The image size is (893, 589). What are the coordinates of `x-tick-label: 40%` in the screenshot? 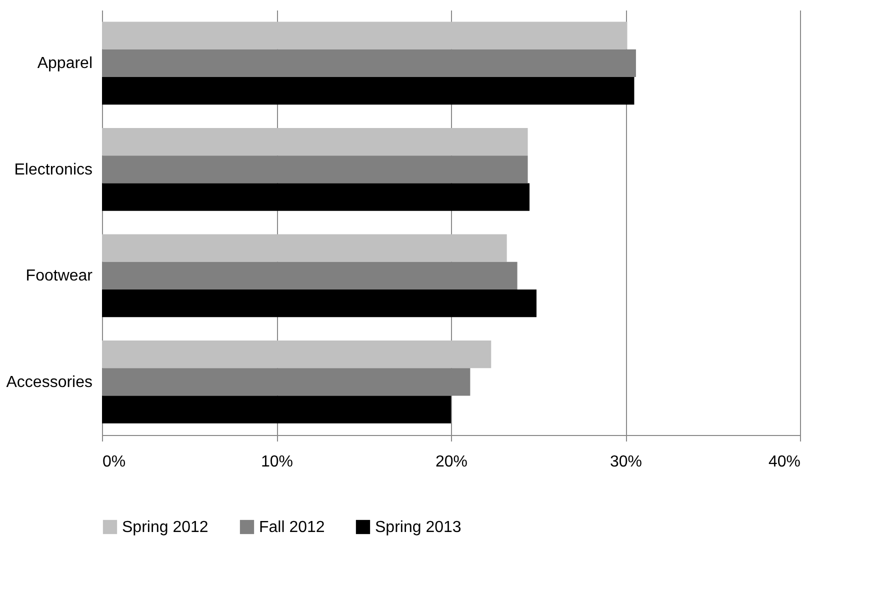 It's located at (784, 462).